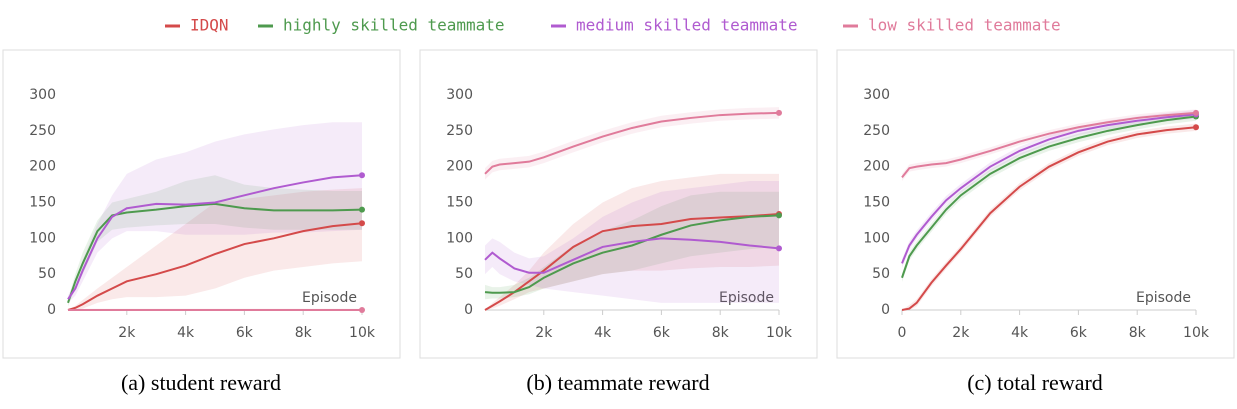  What do you see at coordinates (617, 382) in the screenshot?
I see `caption: (b) teammate reward` at bounding box center [617, 382].